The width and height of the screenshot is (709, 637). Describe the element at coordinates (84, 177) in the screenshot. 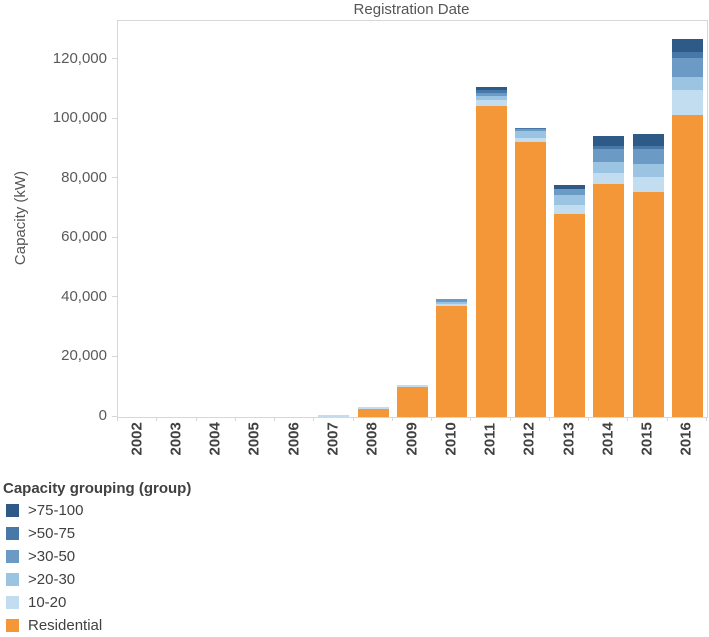

I see `y-tick-label: 80,000` at that location.